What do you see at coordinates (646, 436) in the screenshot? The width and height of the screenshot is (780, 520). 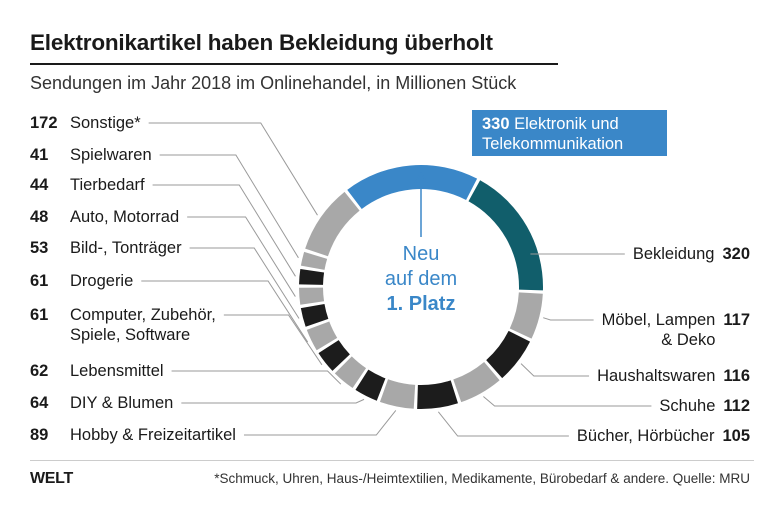 I see `label-name-buecher-hoerbuecher: Bücher, Hörbücher` at bounding box center [646, 436].